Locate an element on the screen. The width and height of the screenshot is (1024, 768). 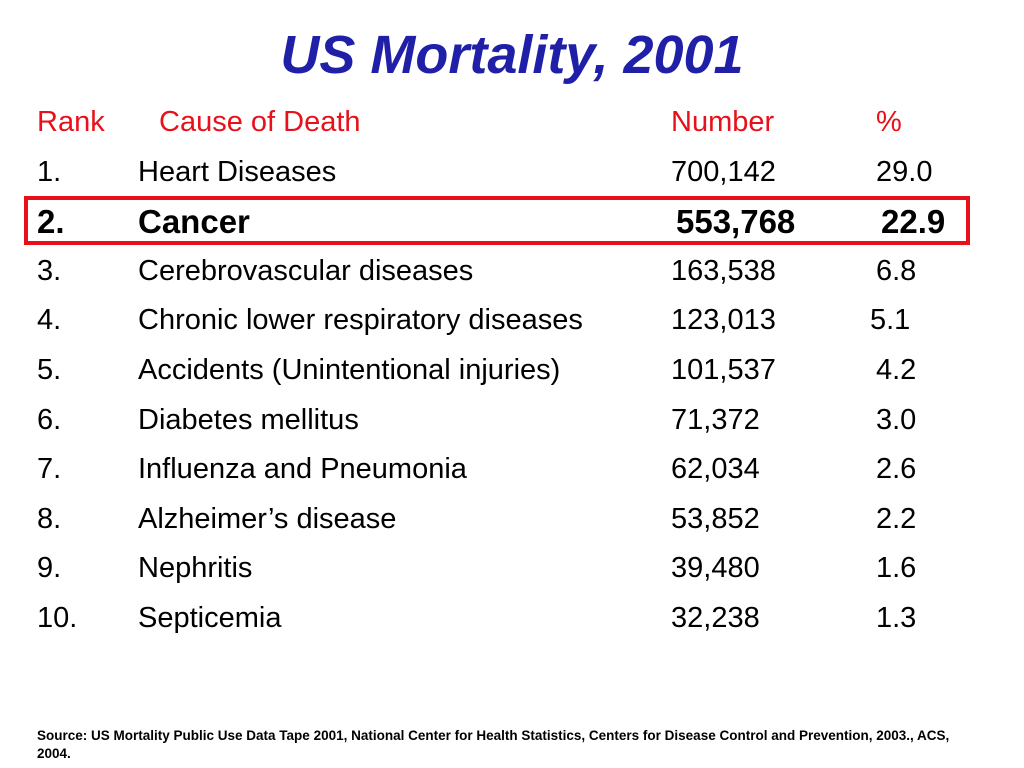
row-rank: 1. is located at coordinates (49, 171).